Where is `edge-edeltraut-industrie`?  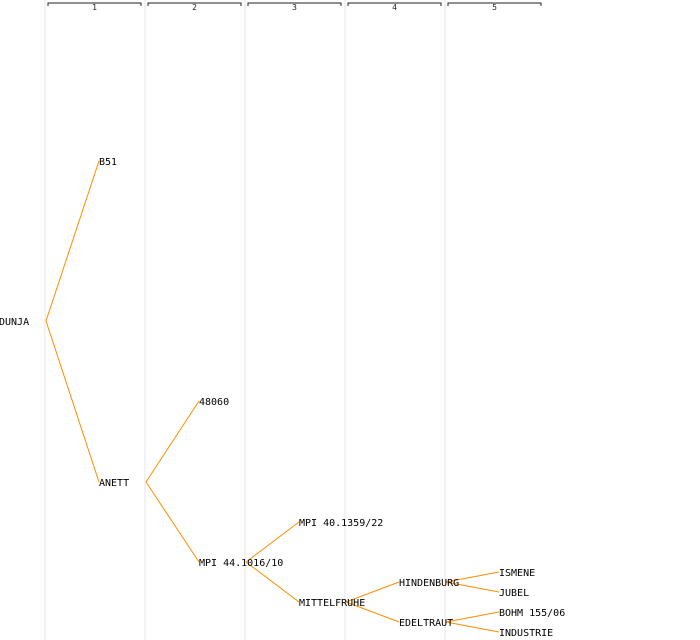
edge-edeltraut-industrie is located at coordinates (472, 627).